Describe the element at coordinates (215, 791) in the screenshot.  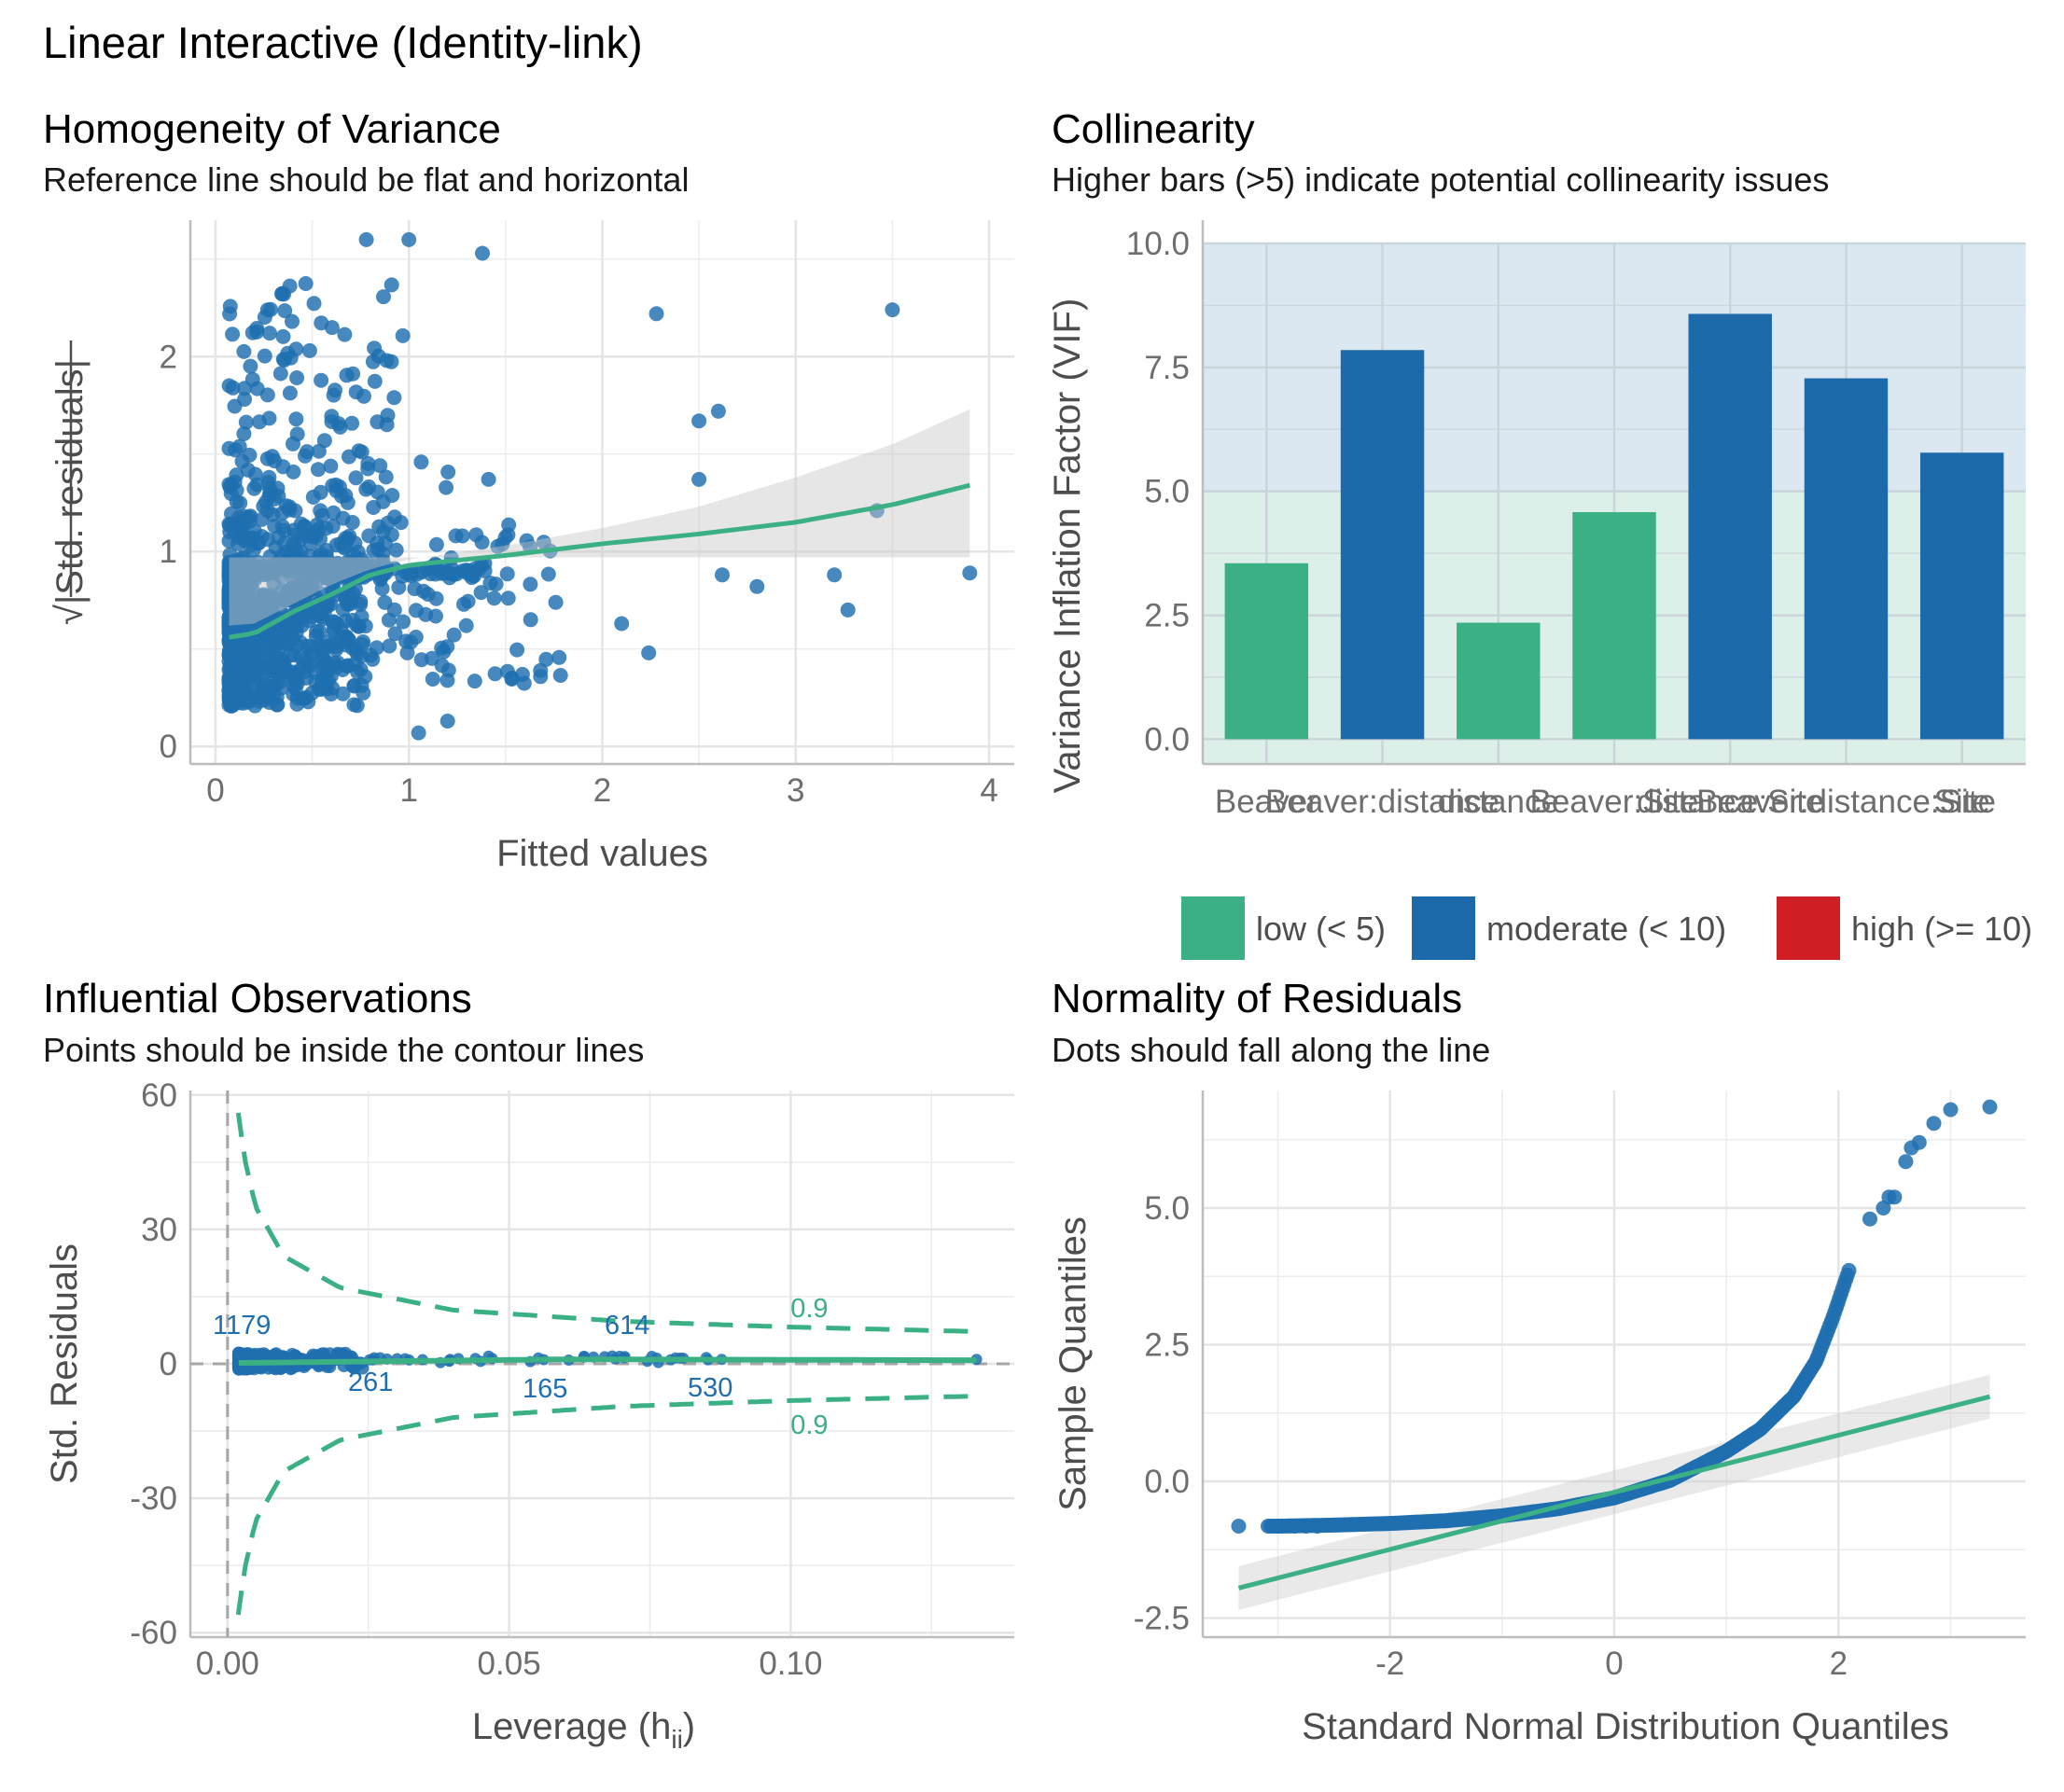
I see `homog-x-tick-label: 0` at that location.